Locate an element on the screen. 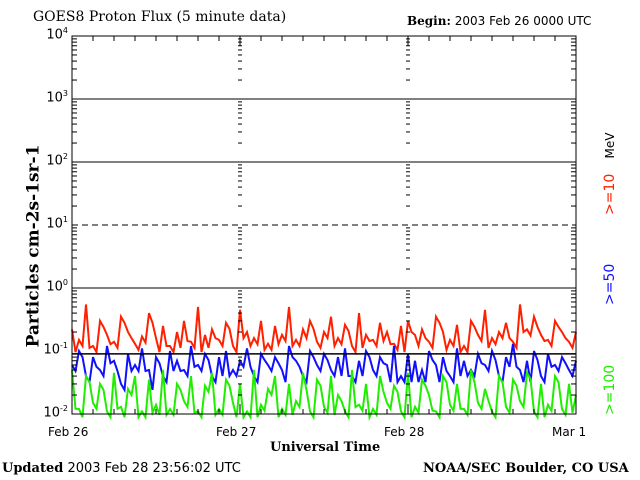 The height and width of the screenshot is (480, 640). legend-entry: >=10 MeV is located at coordinates (610, 174).